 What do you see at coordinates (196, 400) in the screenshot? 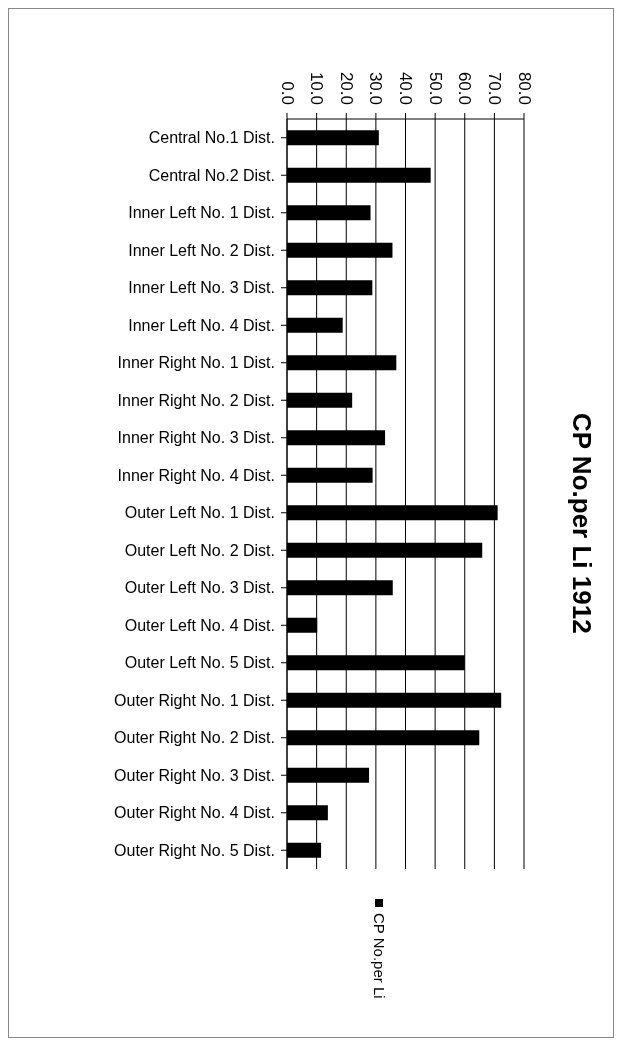
I see `y-tick-label: Inner Right No. 2 Dist.` at bounding box center [196, 400].